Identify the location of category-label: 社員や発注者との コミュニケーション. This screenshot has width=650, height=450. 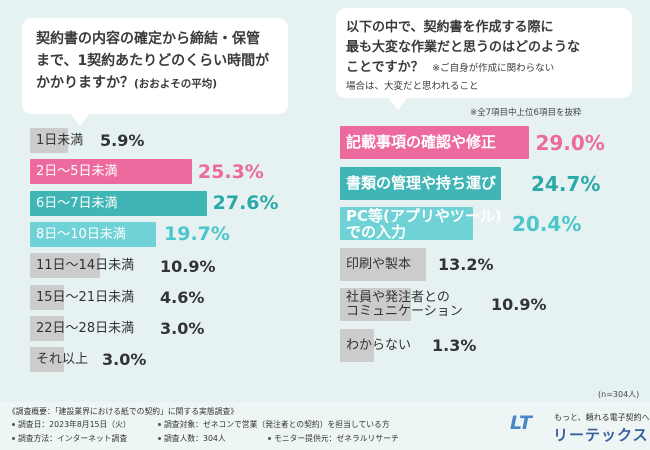
(404, 304).